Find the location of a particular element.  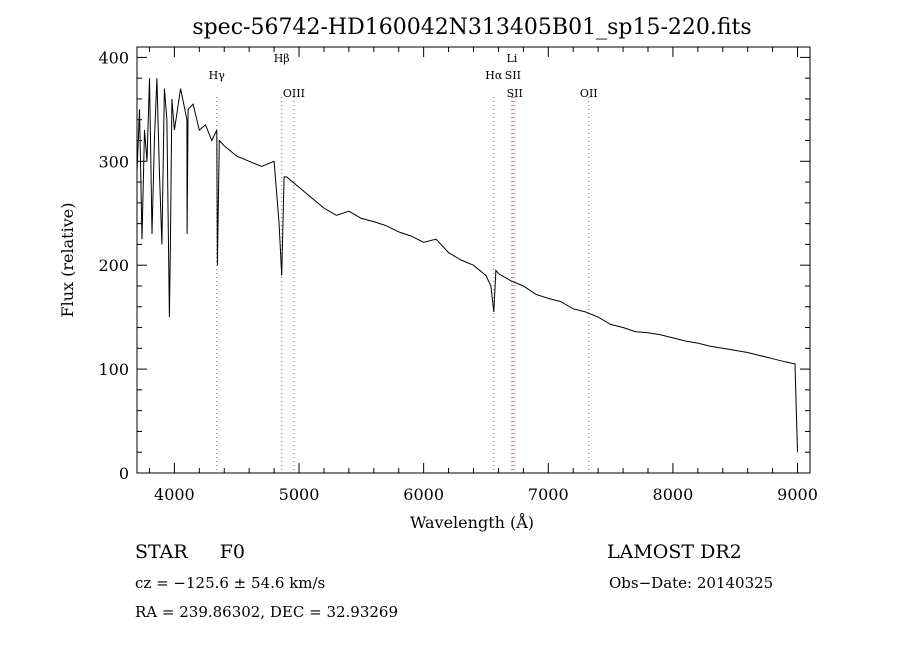

survey-name: LAMOST DR2 is located at coordinates (674, 552).